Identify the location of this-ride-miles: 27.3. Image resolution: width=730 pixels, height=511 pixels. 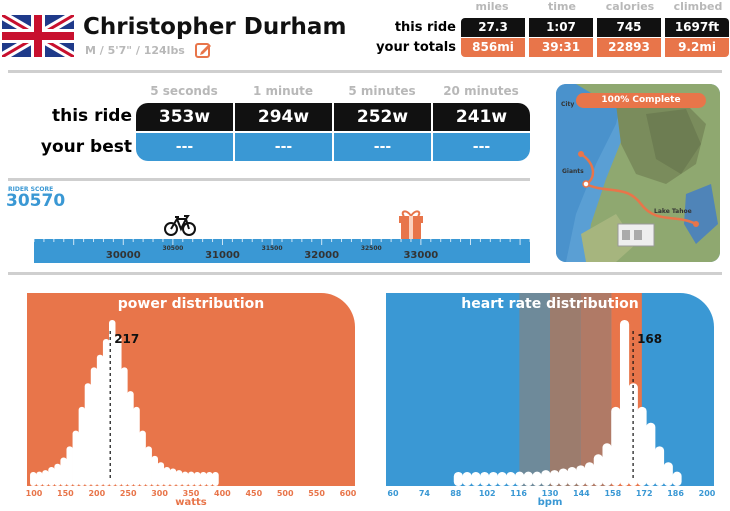
(493, 27).